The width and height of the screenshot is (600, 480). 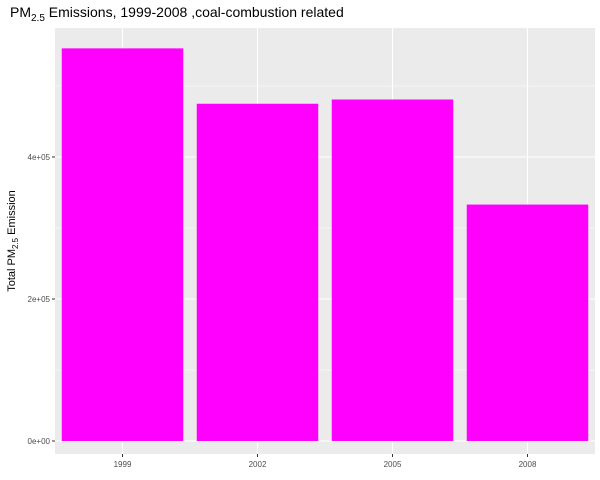 What do you see at coordinates (39, 157) in the screenshot?
I see `y-tick-label: 4e+05` at bounding box center [39, 157].